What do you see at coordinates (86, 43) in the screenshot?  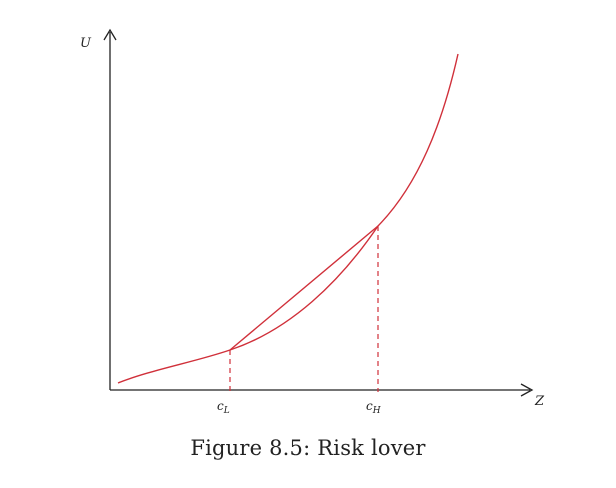 I see `y-axis-label: U` at bounding box center [86, 43].